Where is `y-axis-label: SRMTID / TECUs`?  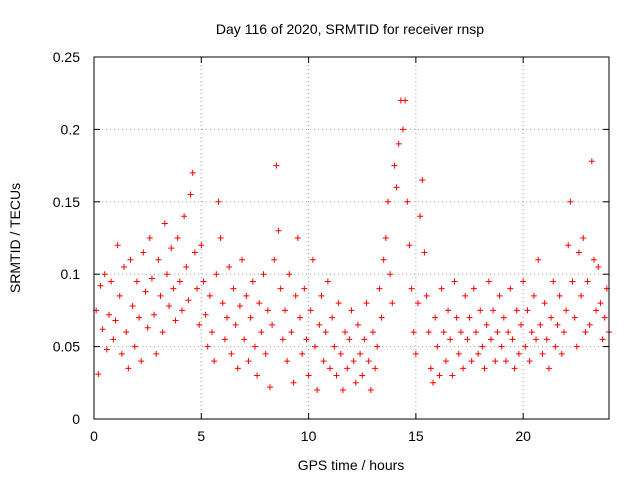 y-axis-label: SRMTID / TECUs is located at coordinates (15, 238).